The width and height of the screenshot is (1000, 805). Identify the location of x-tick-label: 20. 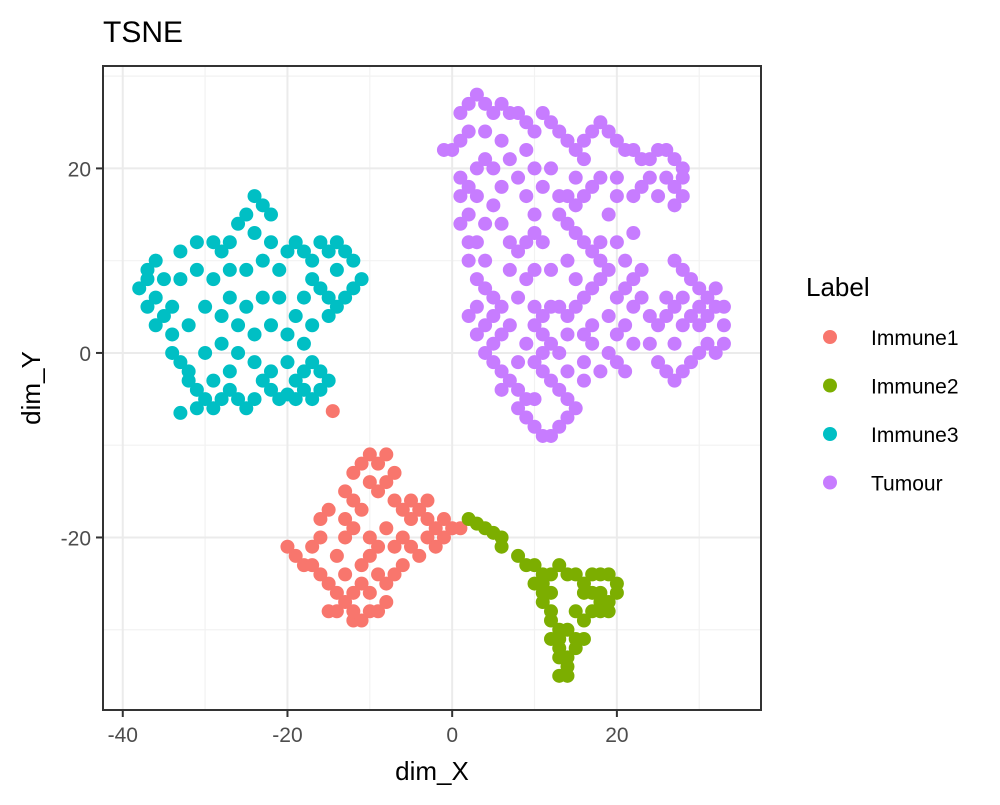
(616, 735).